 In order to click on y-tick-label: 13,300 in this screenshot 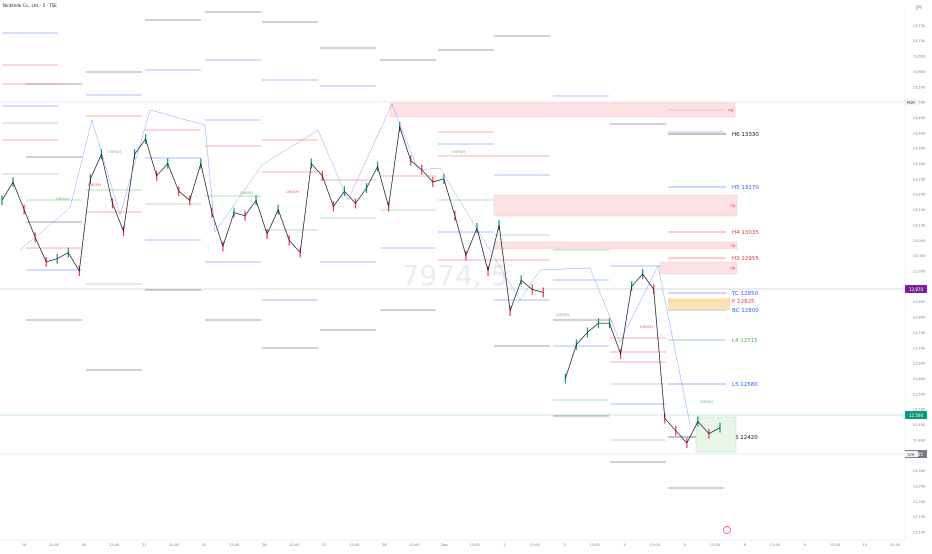, I will do `click(919, 164)`.